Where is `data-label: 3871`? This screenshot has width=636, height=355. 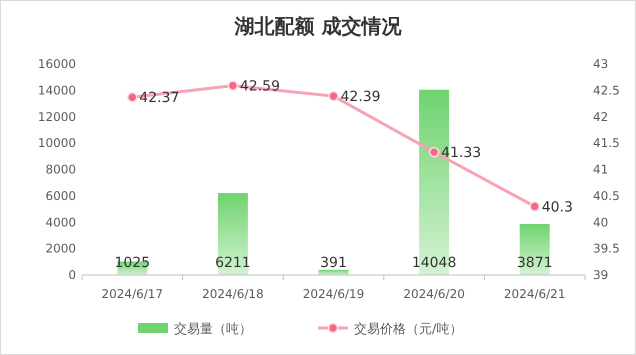
data-label: 3871 is located at coordinates (534, 263).